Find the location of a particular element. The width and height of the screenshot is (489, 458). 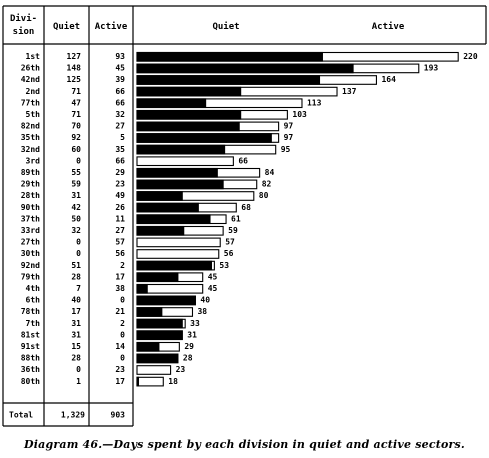

division-label: 88th is located at coordinates (30, 358).